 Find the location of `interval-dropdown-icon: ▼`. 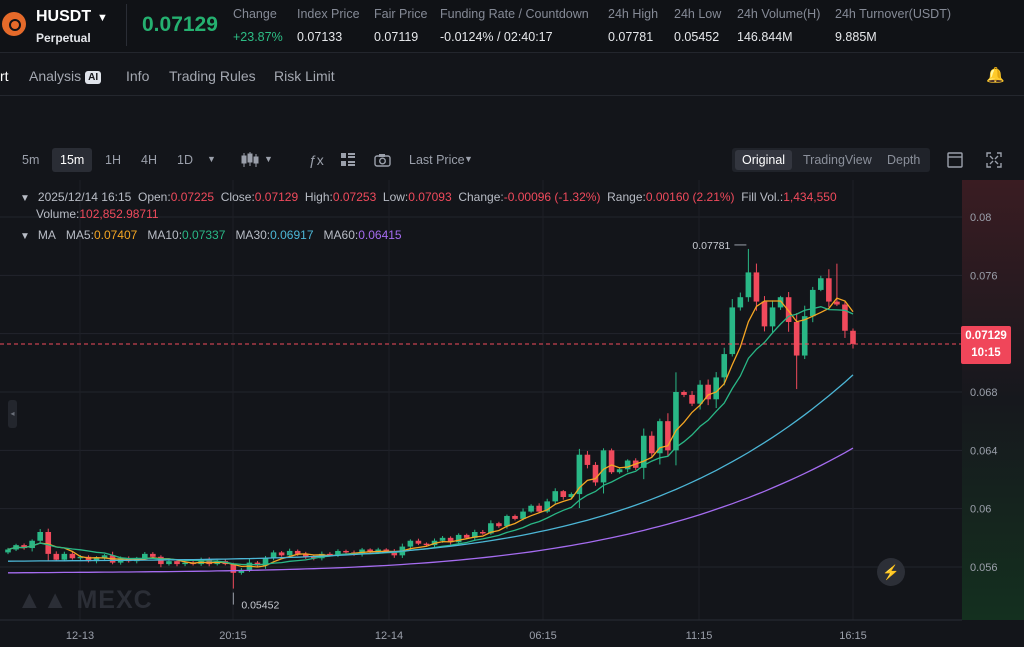

interval-dropdown-icon: ▼ is located at coordinates (211, 159).